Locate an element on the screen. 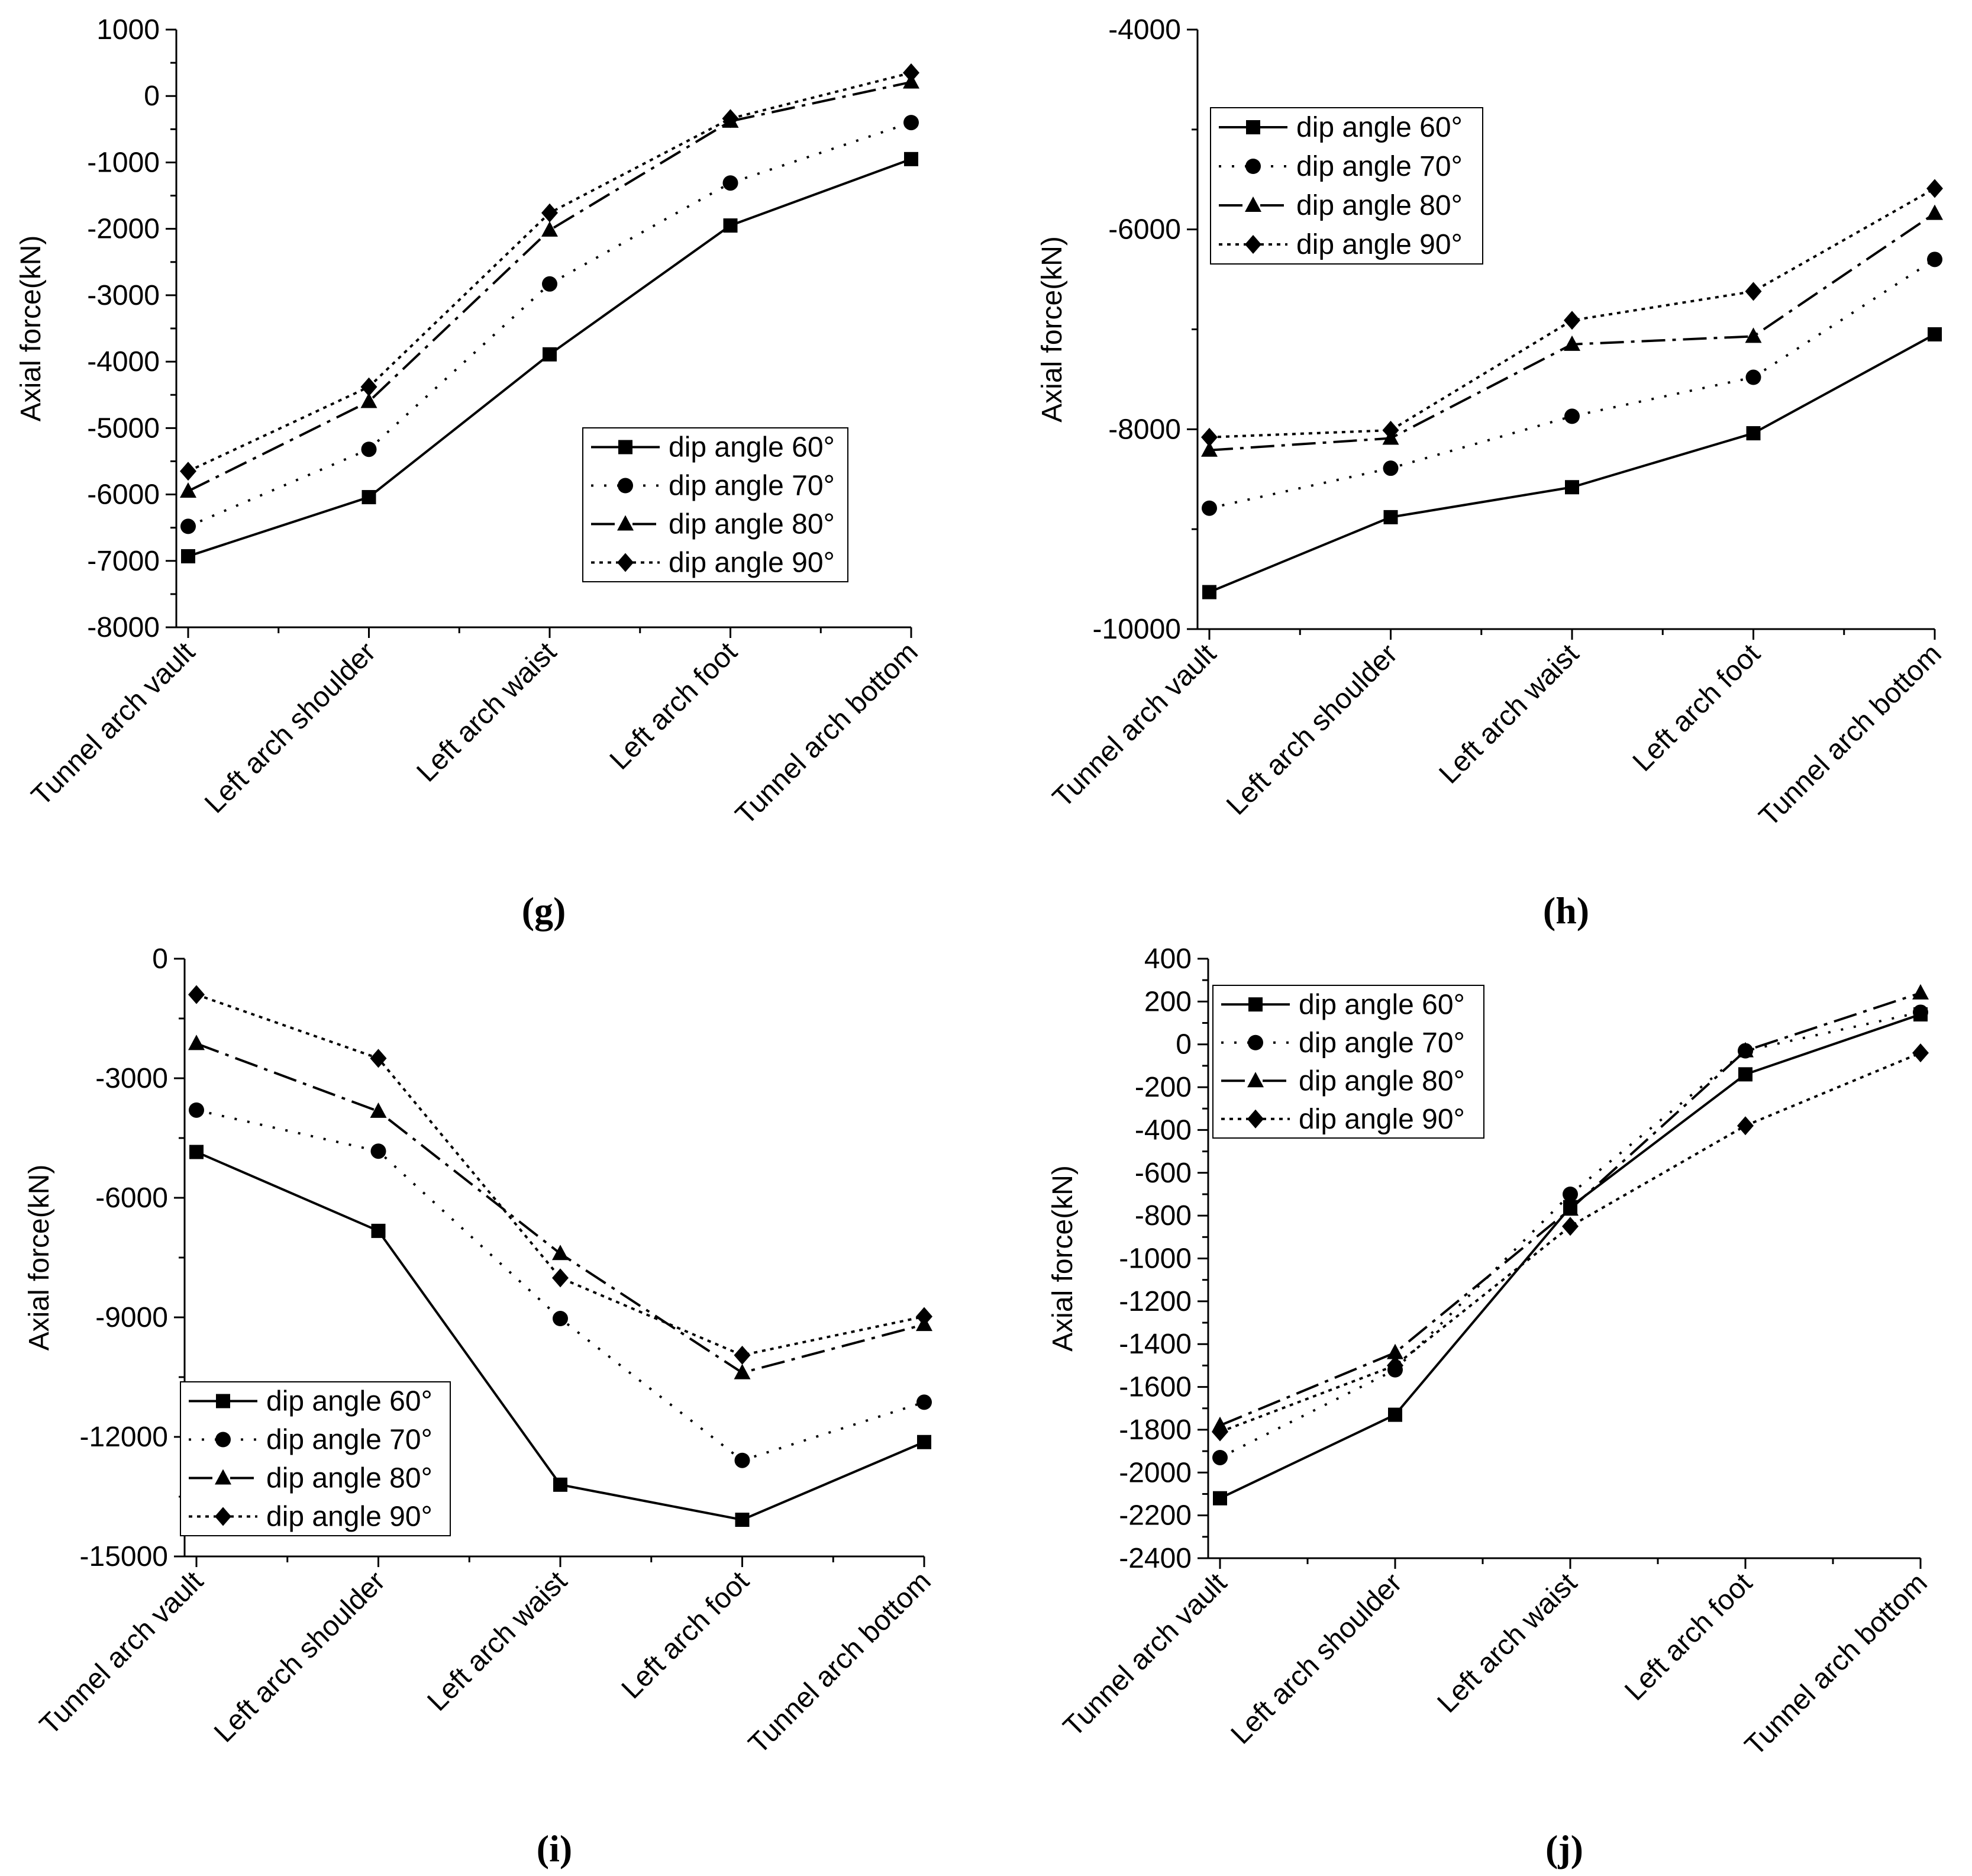 The image size is (1972, 1876). y-tick-label: -600 is located at coordinates (1163, 1173).